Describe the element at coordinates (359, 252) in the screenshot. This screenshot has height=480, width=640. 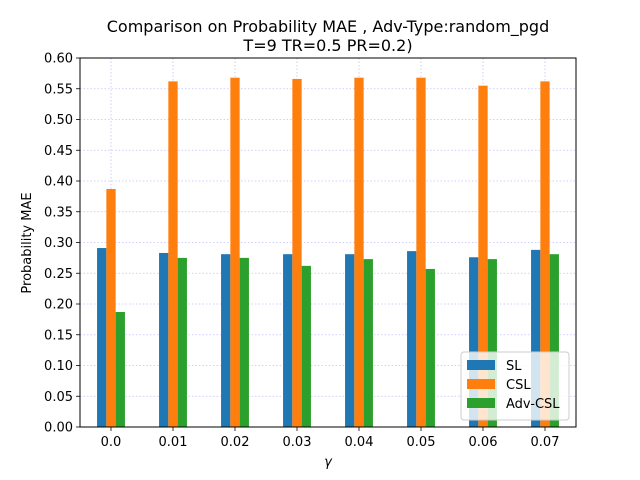
I see `bar-csl-0.04` at that location.